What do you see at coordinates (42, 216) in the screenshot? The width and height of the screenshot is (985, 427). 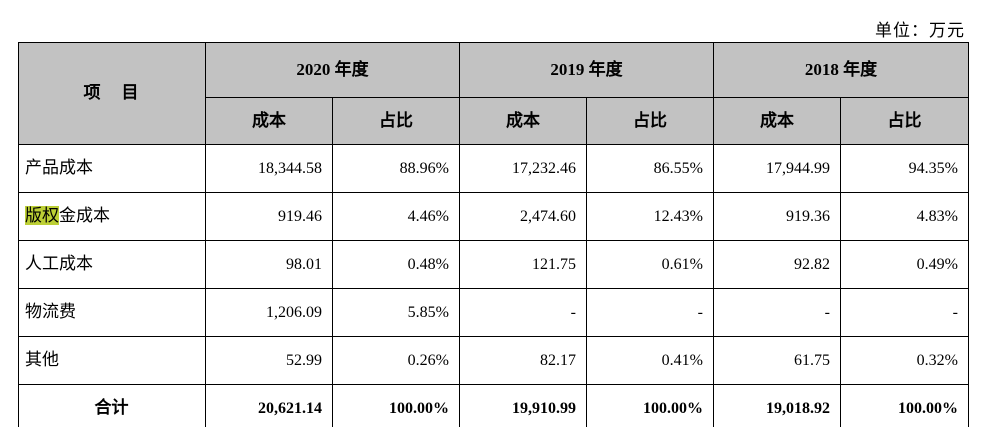 I see `highlighted-text: 版权` at bounding box center [42, 216].